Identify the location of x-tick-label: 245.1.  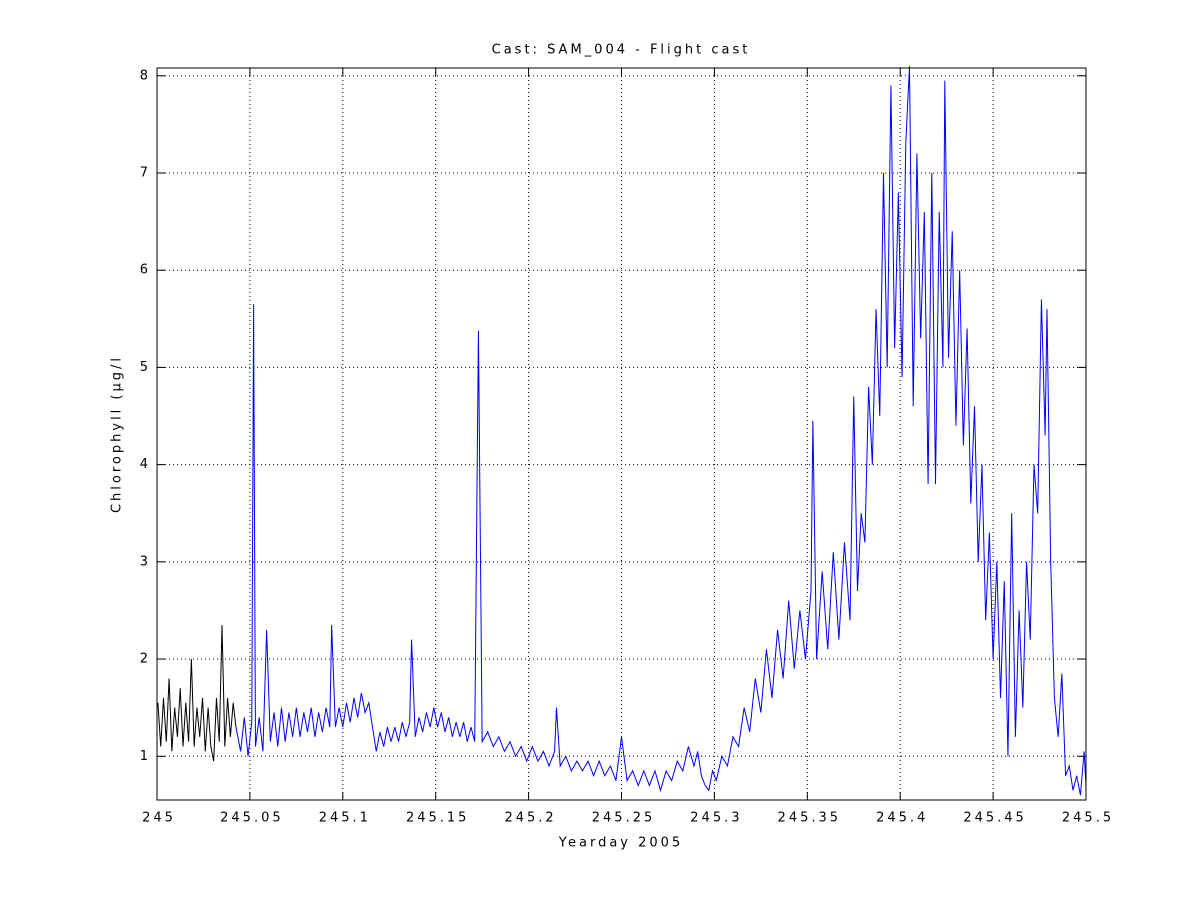
(345, 818).